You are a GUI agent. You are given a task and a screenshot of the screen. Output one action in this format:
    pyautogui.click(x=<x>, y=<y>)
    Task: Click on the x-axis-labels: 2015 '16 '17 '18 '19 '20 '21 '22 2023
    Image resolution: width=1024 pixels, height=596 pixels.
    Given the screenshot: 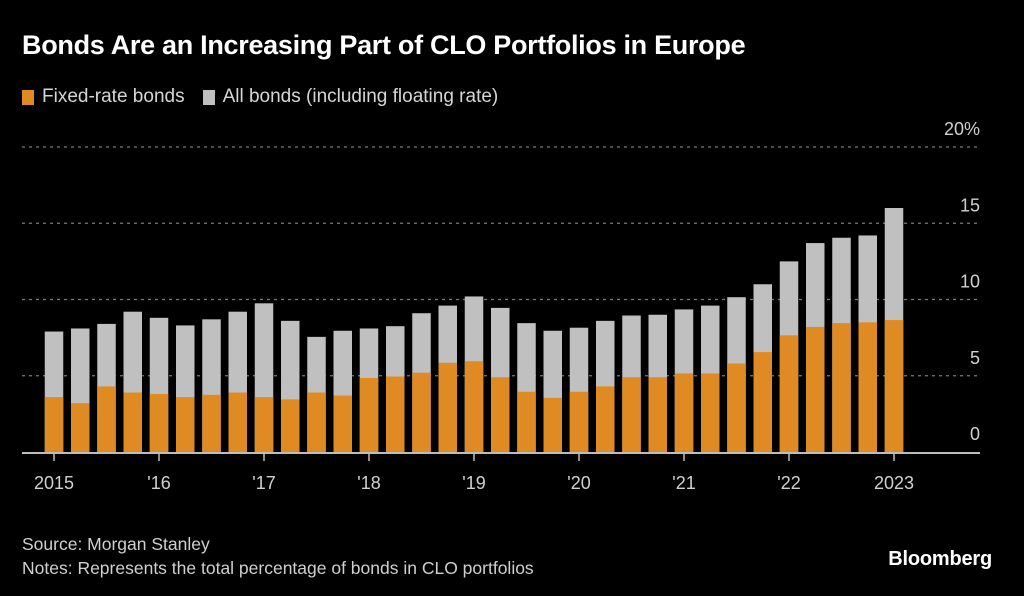 What is the action you would take?
    pyautogui.click(x=474, y=483)
    